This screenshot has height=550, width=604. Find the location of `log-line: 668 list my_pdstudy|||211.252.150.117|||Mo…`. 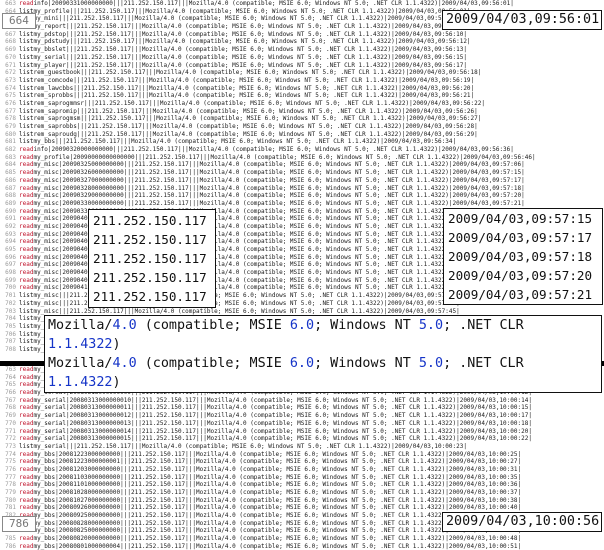

log-line: 668 list my_pdstudy|||211.252.150.117|||Mo… is located at coordinates (302, 42).